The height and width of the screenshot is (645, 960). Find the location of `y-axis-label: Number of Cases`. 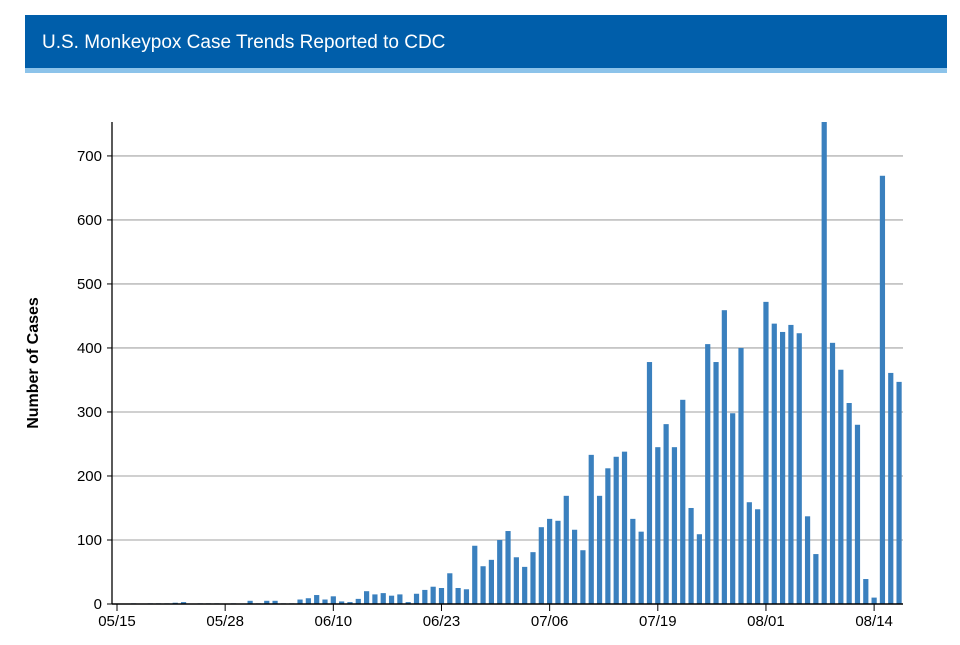

y-axis-label: Number of Cases is located at coordinates (33, 363).